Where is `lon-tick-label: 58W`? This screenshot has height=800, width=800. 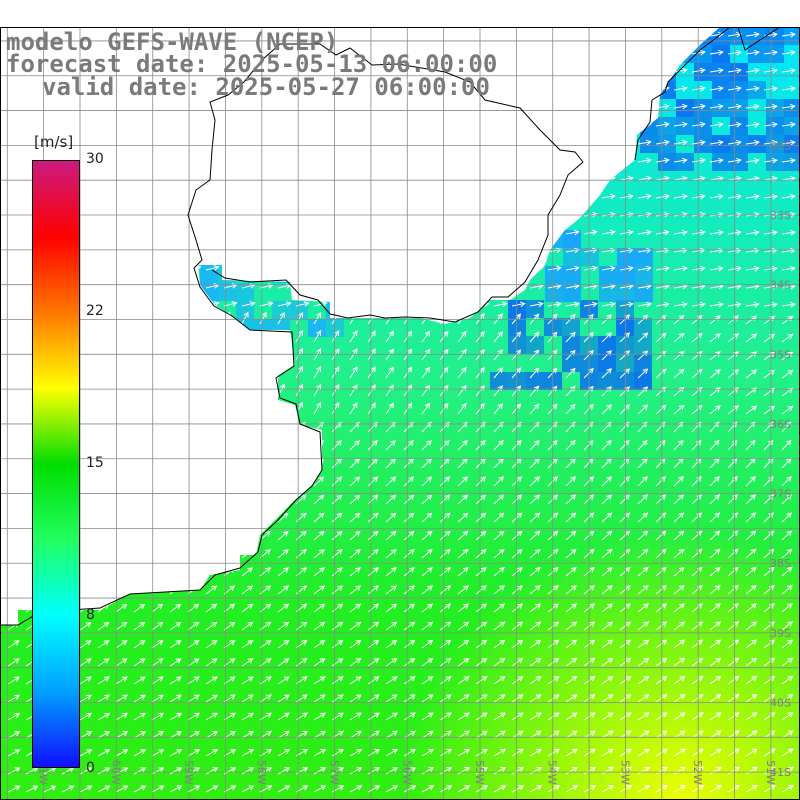
lon-tick-label: 58W is located at coordinates (261, 772).